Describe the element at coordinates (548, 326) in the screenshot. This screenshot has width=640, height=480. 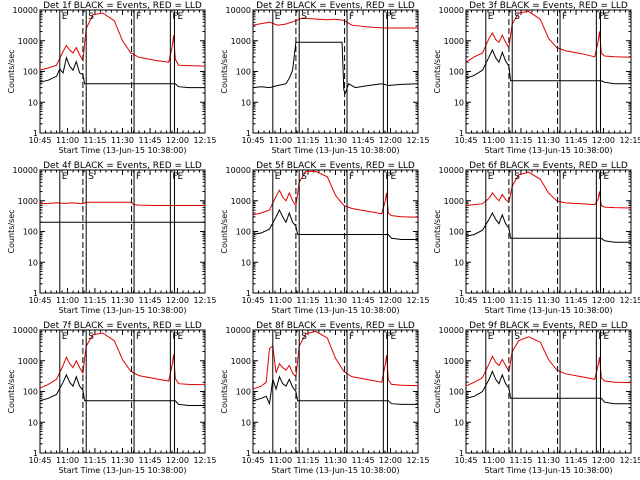
I see `panel-title: Det 9f BLACK = Events, RED = LLD` at that location.